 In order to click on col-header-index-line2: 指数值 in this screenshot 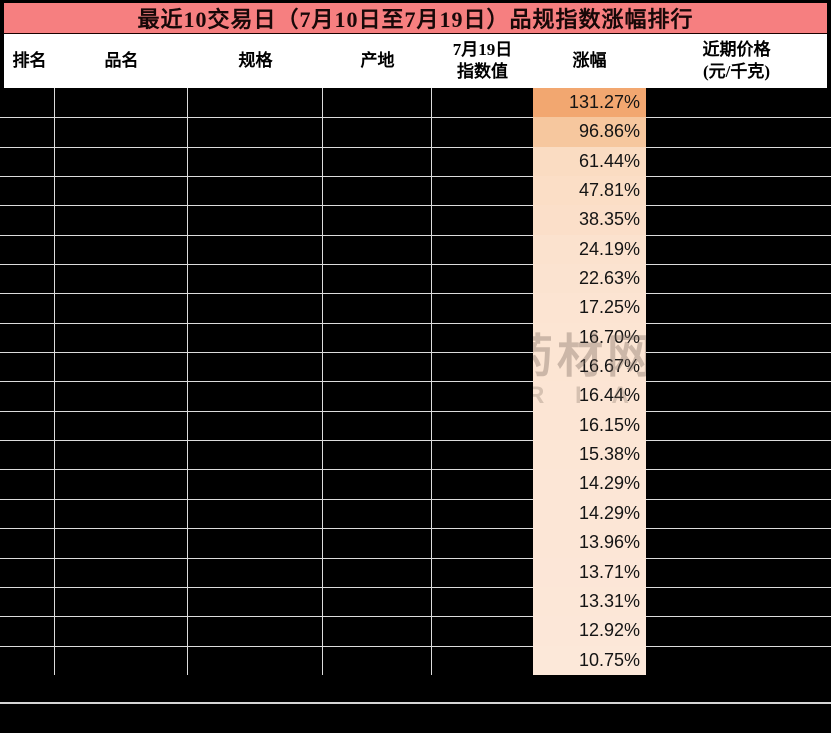, I will do `click(482, 71)`.